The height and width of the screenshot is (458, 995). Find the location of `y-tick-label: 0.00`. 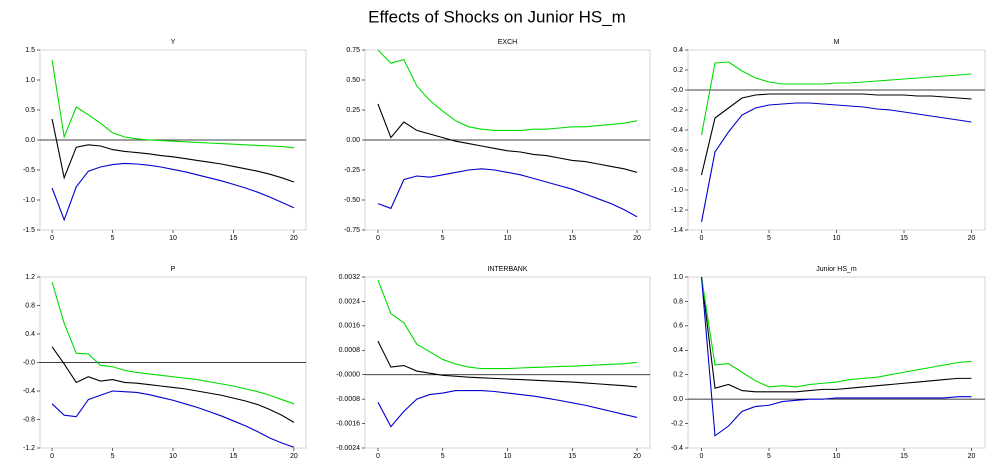

y-tick-label: 0.00 is located at coordinates (353, 140).